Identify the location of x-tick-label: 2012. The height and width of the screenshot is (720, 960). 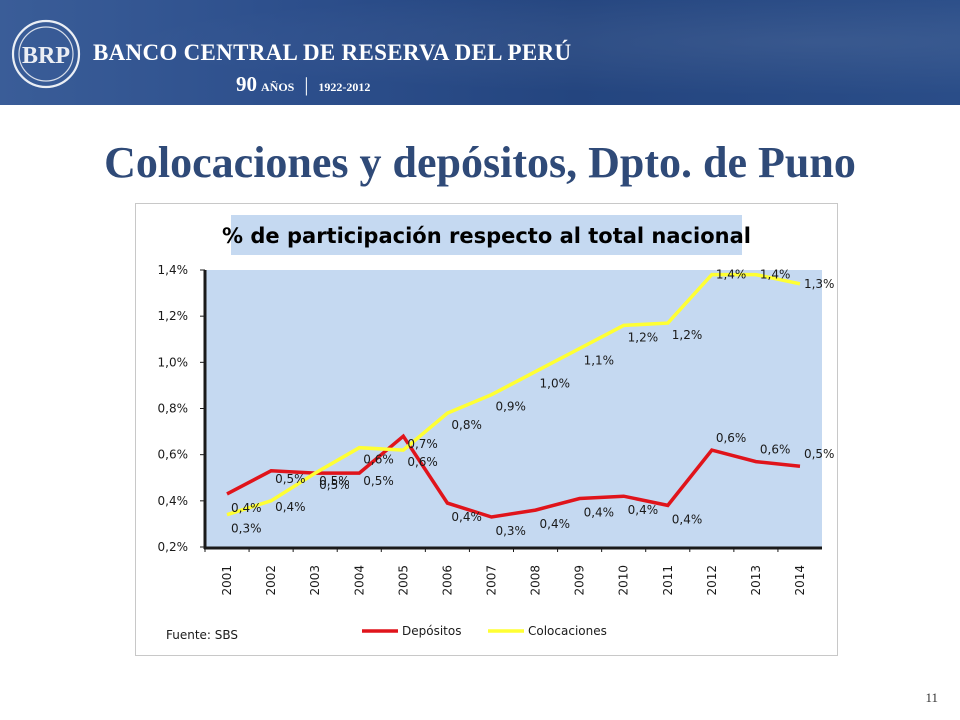
(712, 580).